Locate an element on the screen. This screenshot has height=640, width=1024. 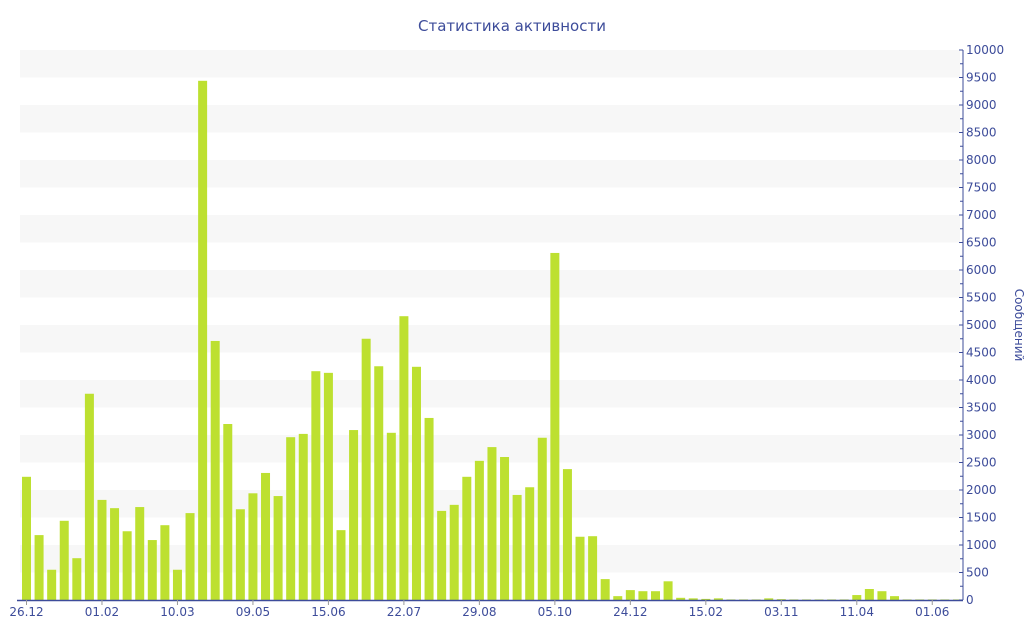
y-tick-label: 9000 is located at coordinates (981, 105).